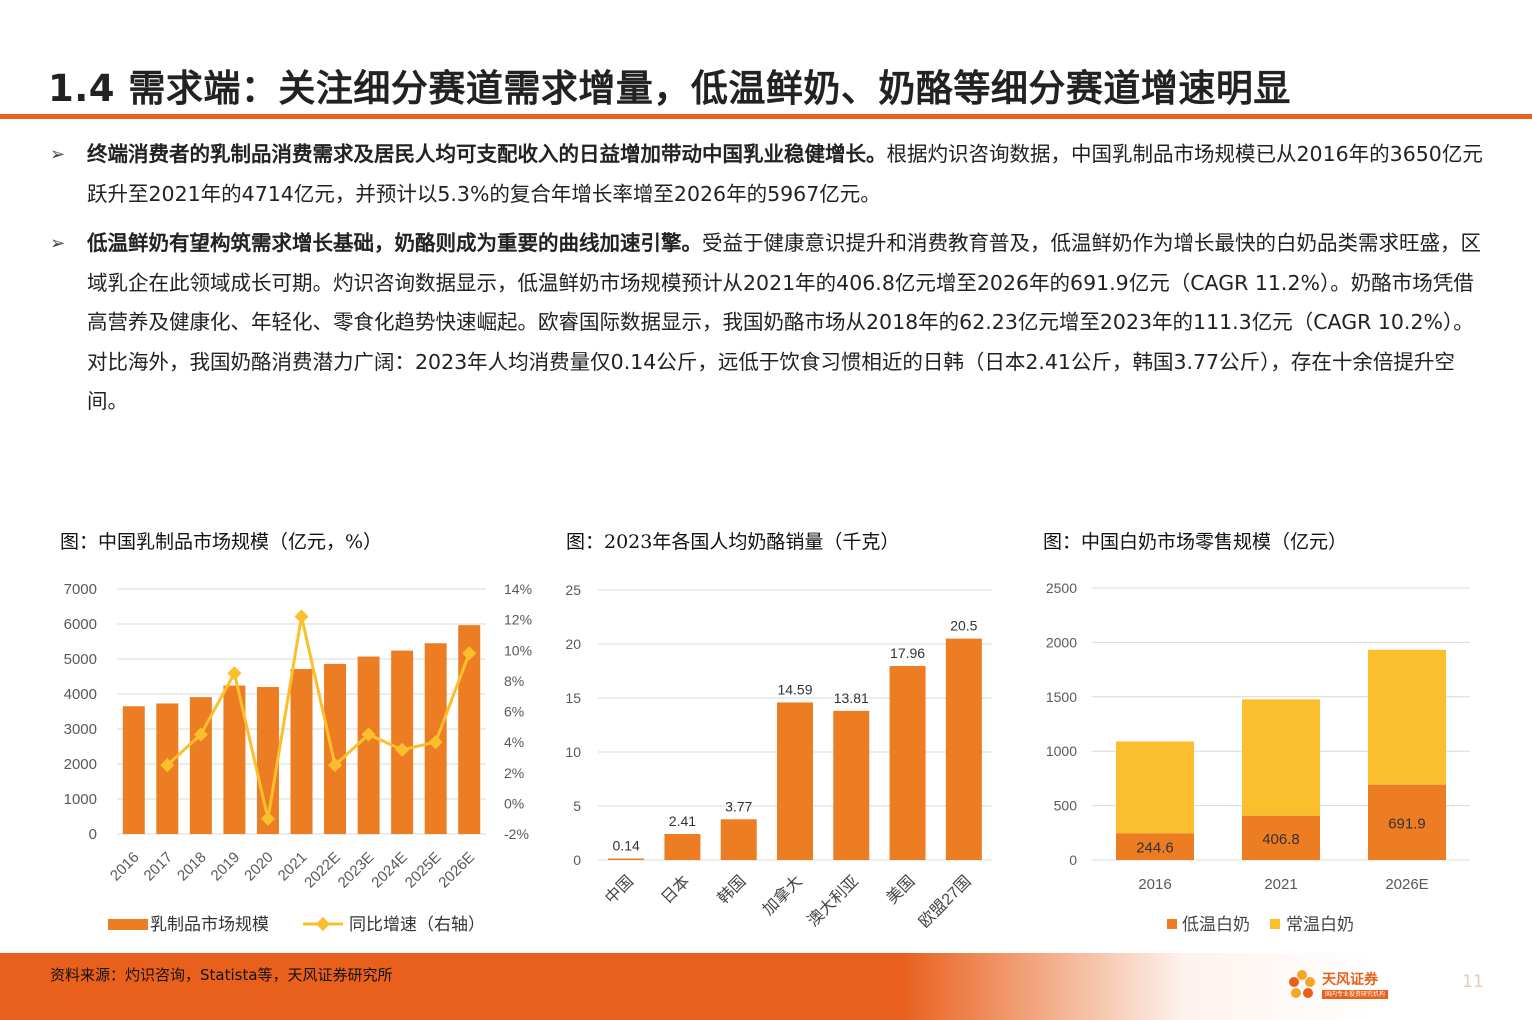  I want to click on y-tick-label: 5, so click(577, 806).